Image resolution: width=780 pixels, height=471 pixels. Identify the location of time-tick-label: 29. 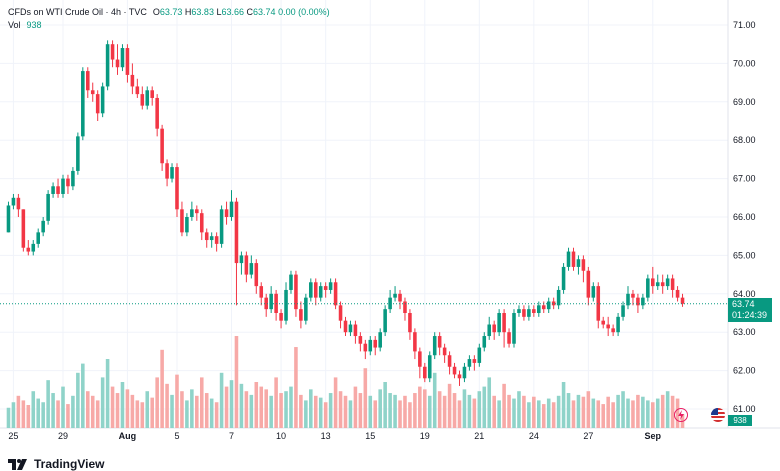
(63, 436).